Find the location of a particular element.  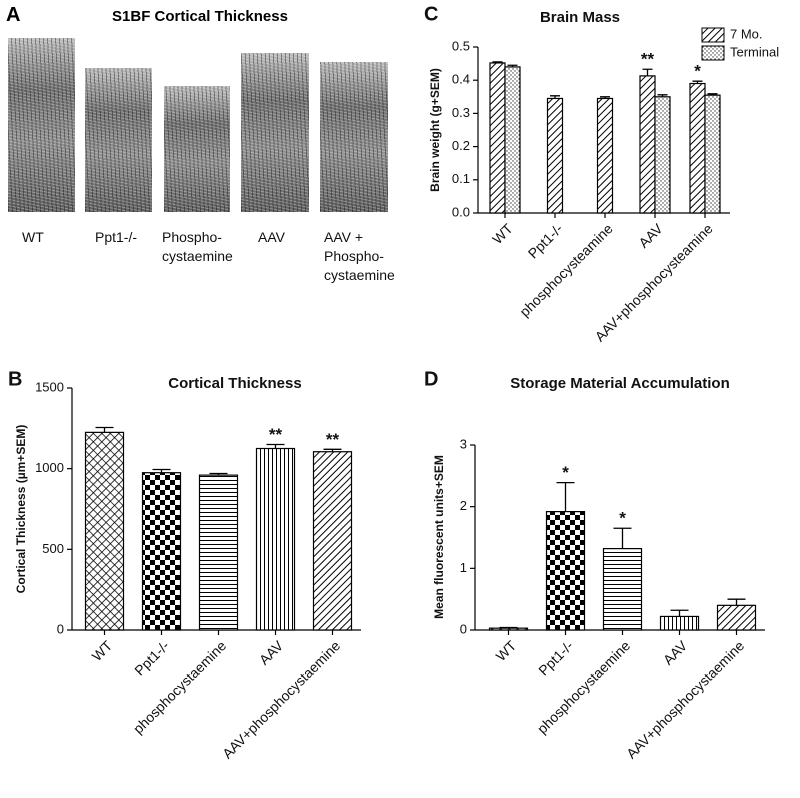

panel-letter: D is located at coordinates (431, 379).